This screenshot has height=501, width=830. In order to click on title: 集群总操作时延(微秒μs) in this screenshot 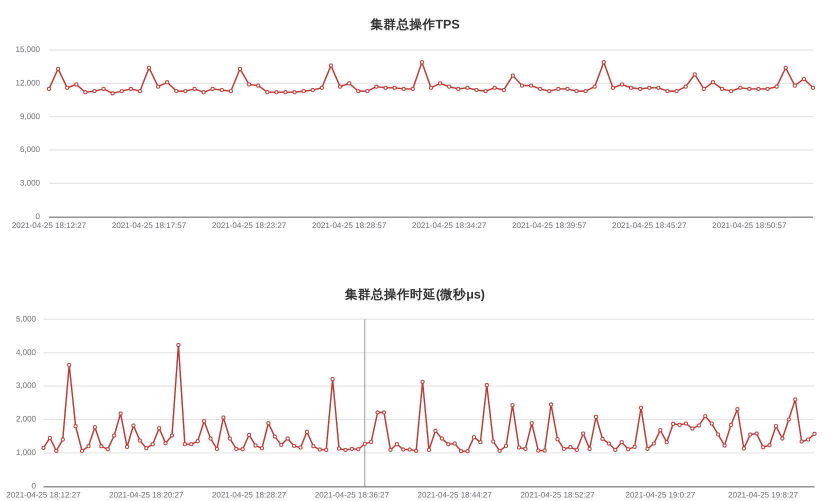, I will do `click(415, 294)`.